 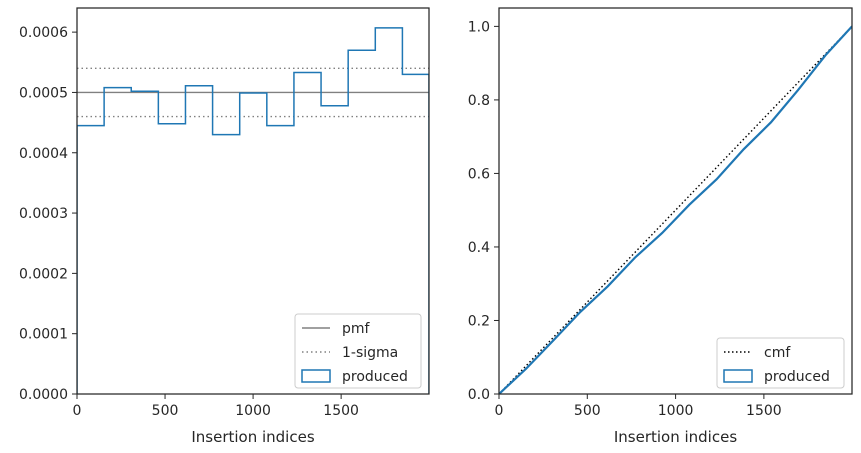 I want to click on legend: cmf produced, so click(x=780, y=363).